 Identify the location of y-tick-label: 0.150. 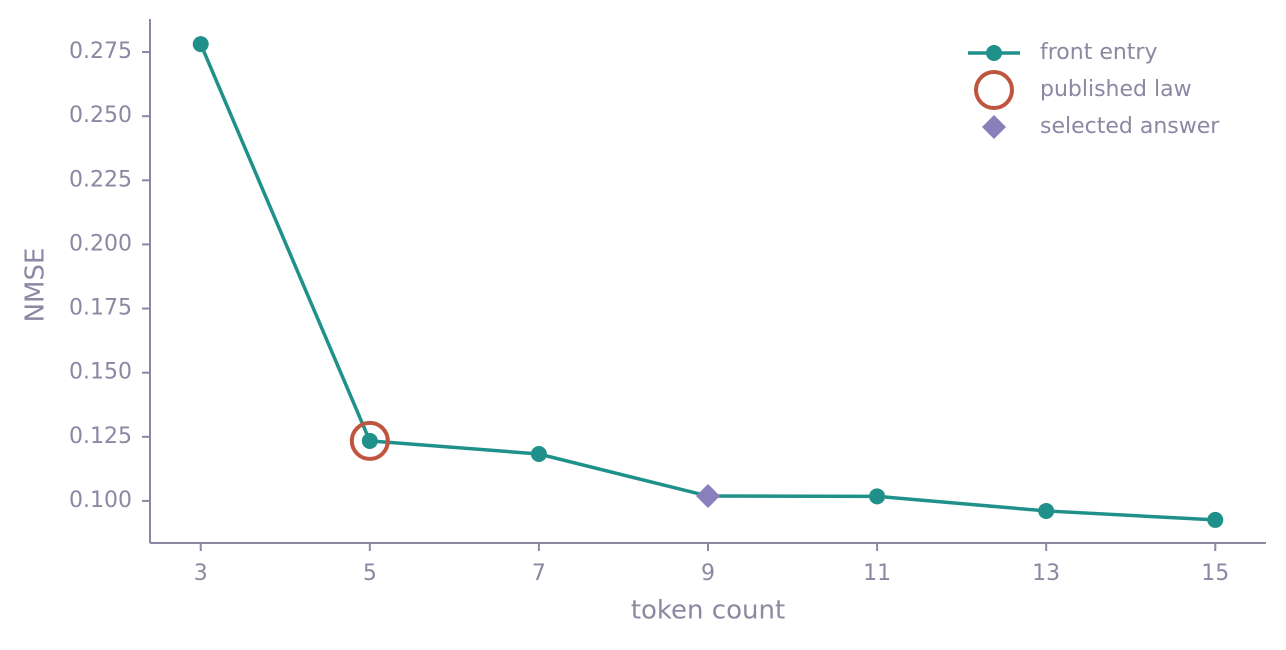
(100, 372).